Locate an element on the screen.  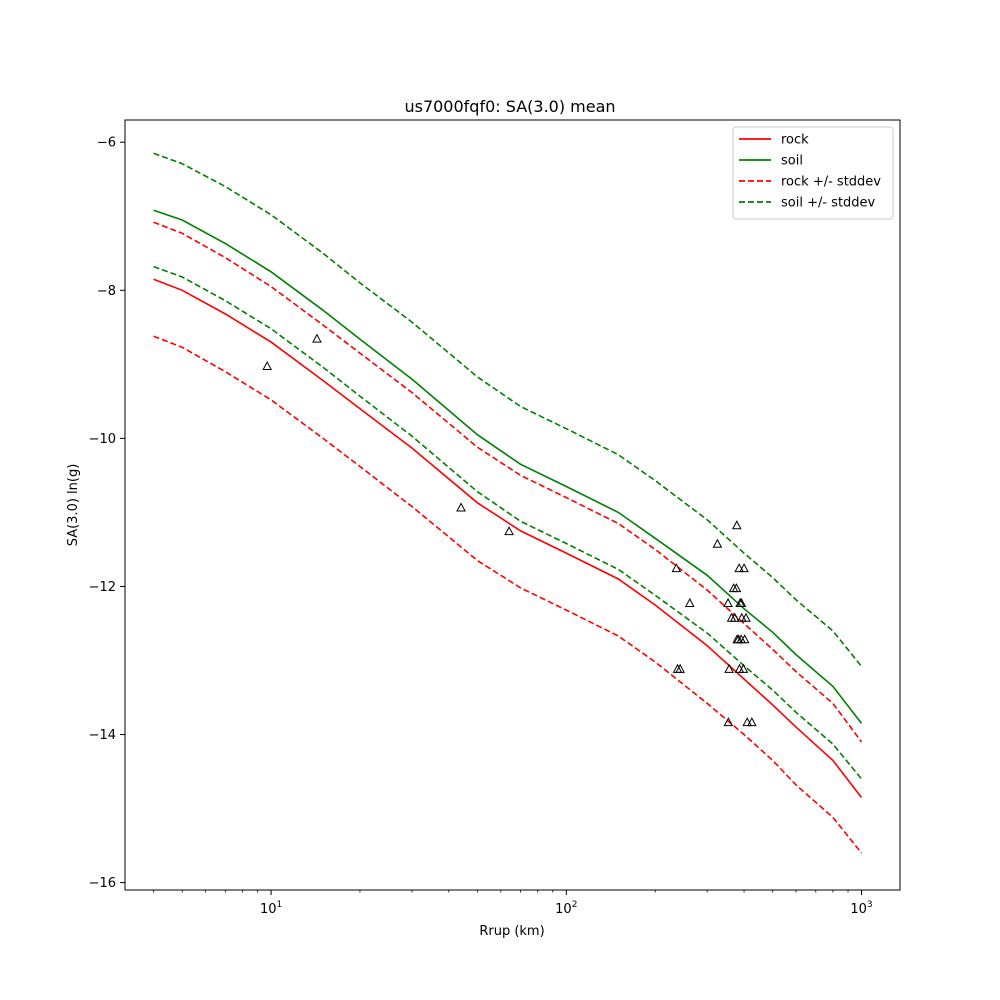
legend-label-0: rock is located at coordinates (795, 140).